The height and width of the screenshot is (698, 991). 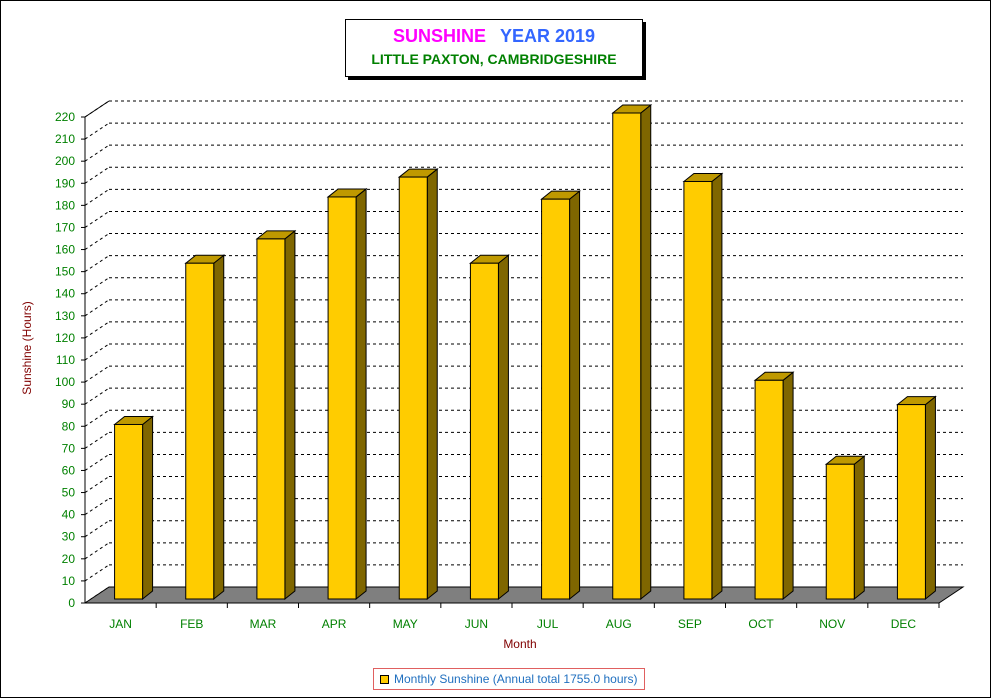 I want to click on bar-side-aug, so click(x=646, y=352).